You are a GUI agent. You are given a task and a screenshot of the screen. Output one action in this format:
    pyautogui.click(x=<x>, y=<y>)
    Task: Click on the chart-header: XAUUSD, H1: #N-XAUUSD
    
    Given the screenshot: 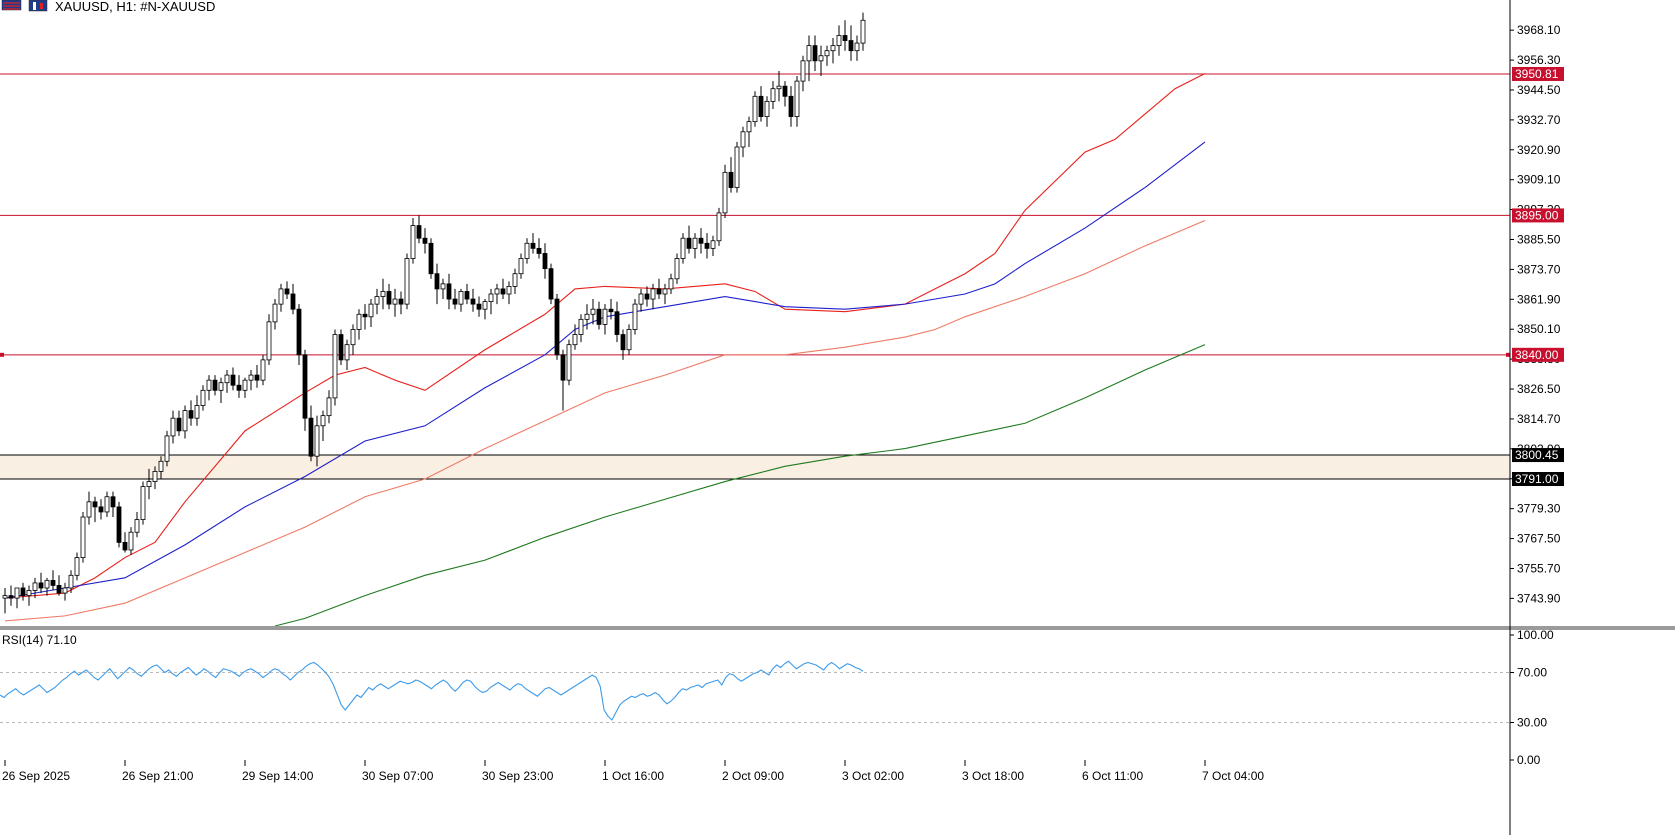 What is the action you would take?
    pyautogui.click(x=108, y=7)
    